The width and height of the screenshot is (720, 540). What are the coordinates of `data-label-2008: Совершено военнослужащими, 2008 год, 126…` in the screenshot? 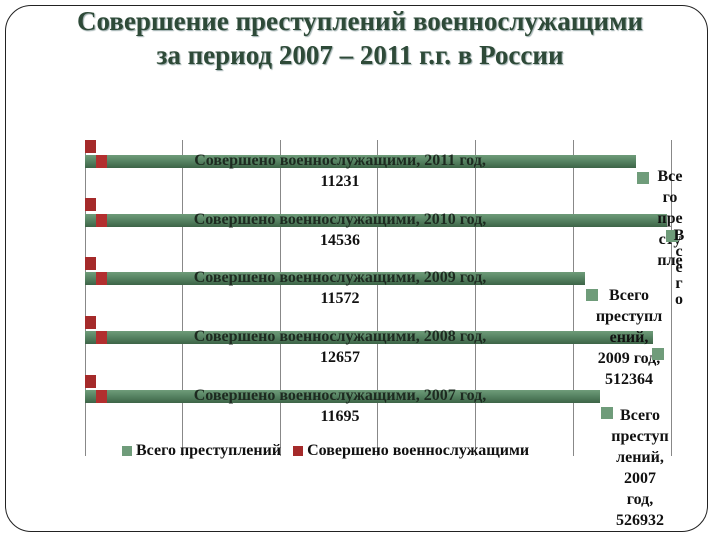 It's located at (340, 347).